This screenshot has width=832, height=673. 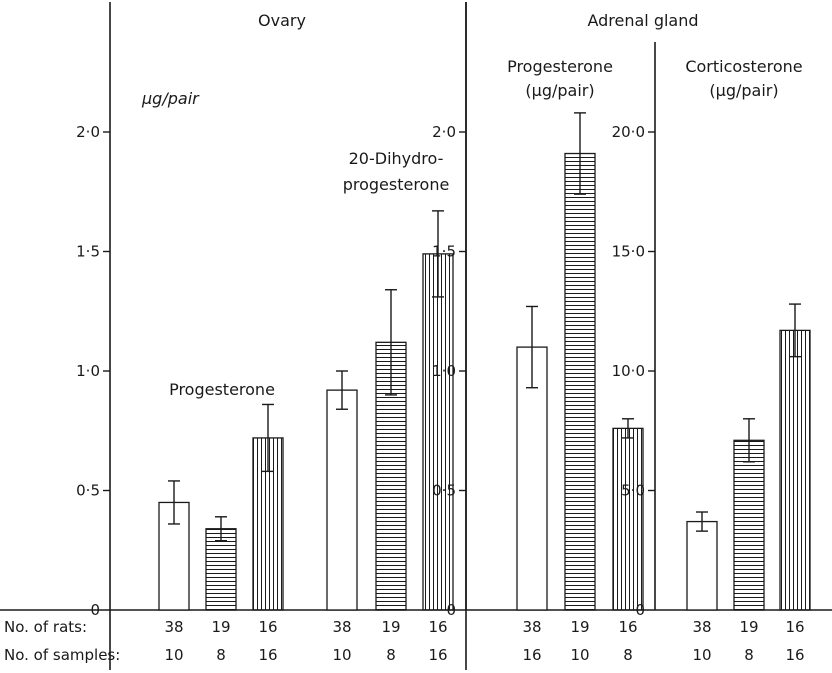 What do you see at coordinates (627, 627) in the screenshot?
I see `adrenal-progesterone-rats-count: 16` at bounding box center [627, 627].